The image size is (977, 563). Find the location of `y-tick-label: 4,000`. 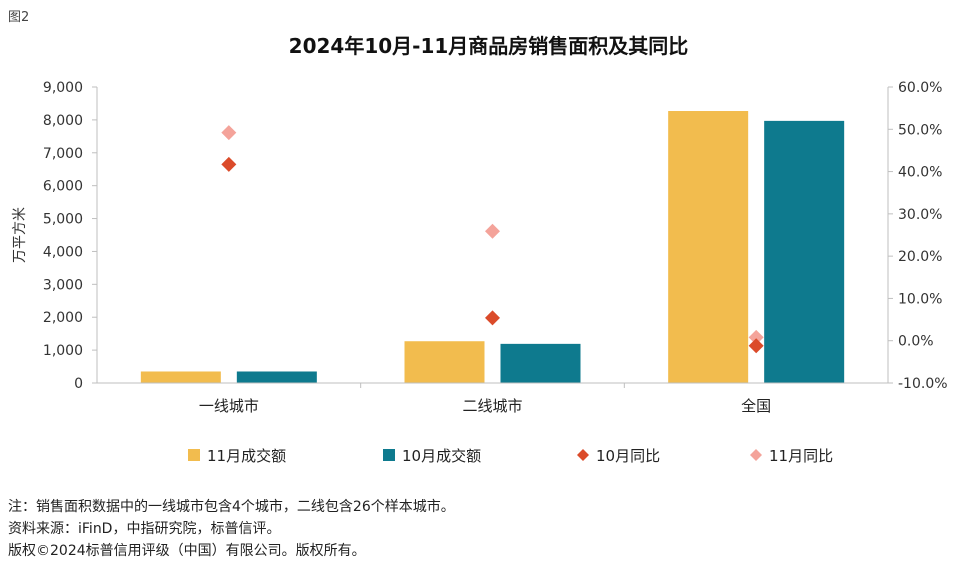

y-tick-label: 4,000 is located at coordinates (63, 252).